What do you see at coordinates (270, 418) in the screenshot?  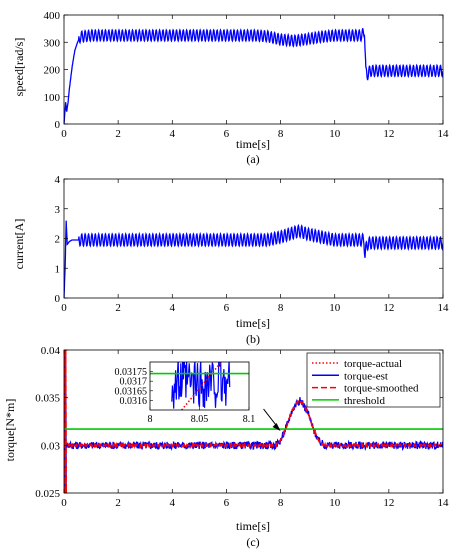 I see `annotation-arrow-line` at bounding box center [270, 418].